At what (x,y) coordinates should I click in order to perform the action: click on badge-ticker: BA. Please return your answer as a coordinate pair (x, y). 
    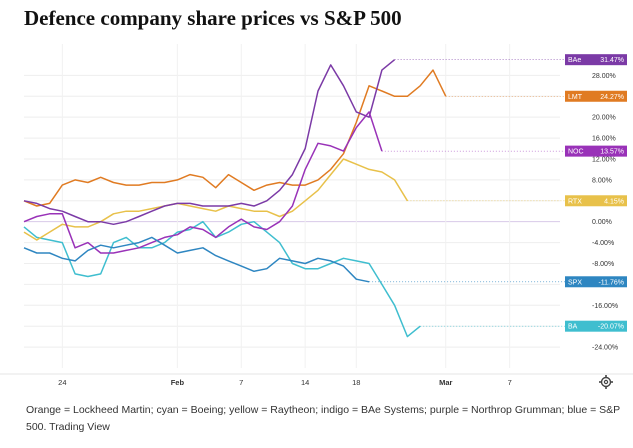
    Looking at the image, I should click on (573, 327).